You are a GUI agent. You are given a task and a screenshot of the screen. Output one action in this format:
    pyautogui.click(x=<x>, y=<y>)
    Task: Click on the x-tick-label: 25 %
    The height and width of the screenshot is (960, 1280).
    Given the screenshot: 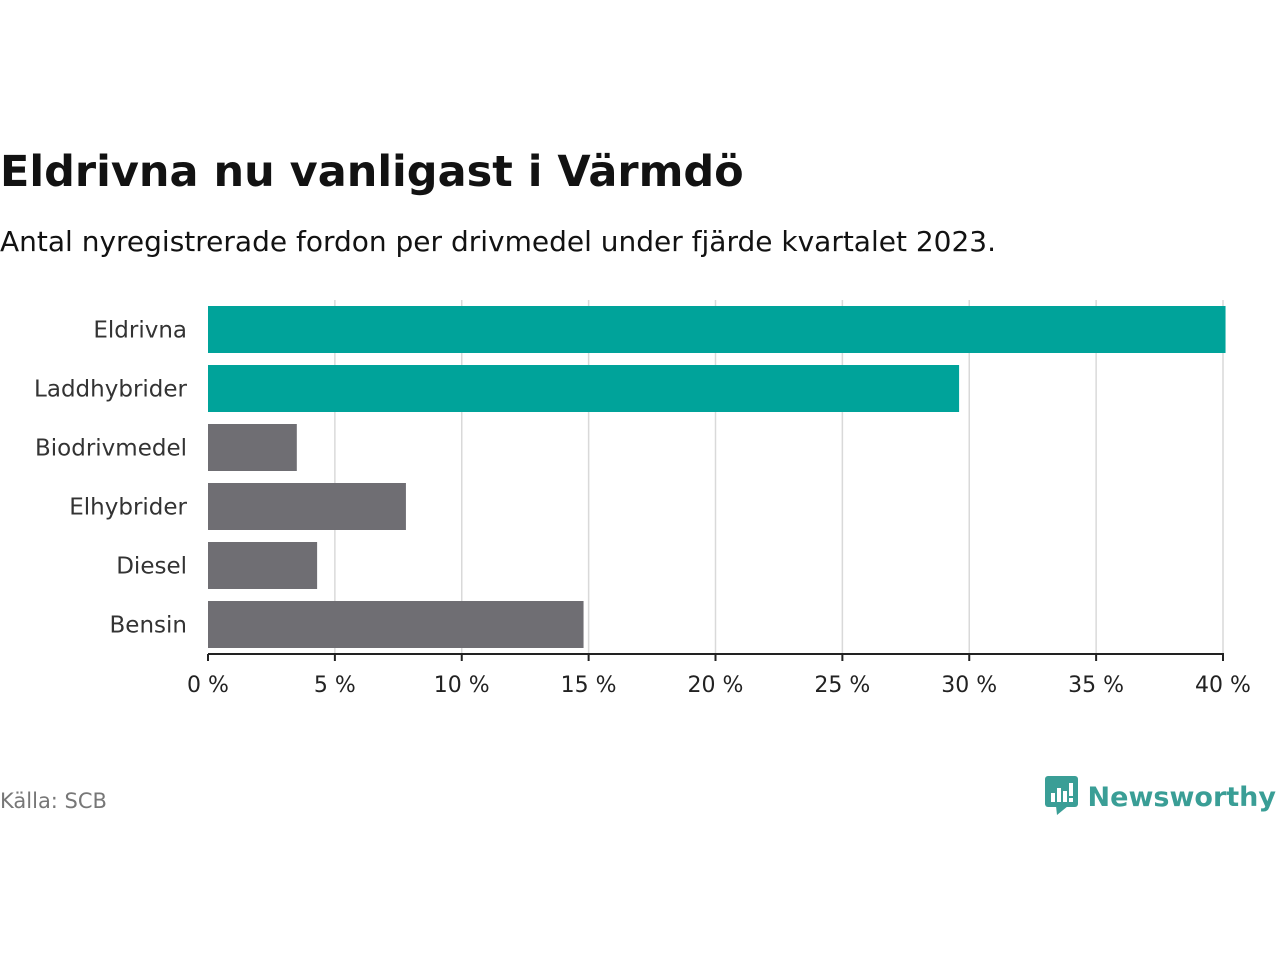 What is the action you would take?
    pyautogui.click(x=842, y=685)
    